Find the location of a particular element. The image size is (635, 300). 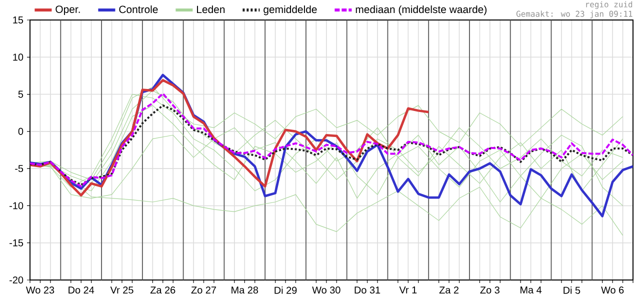

x-tick-label: Zo 27 is located at coordinates (203, 290).